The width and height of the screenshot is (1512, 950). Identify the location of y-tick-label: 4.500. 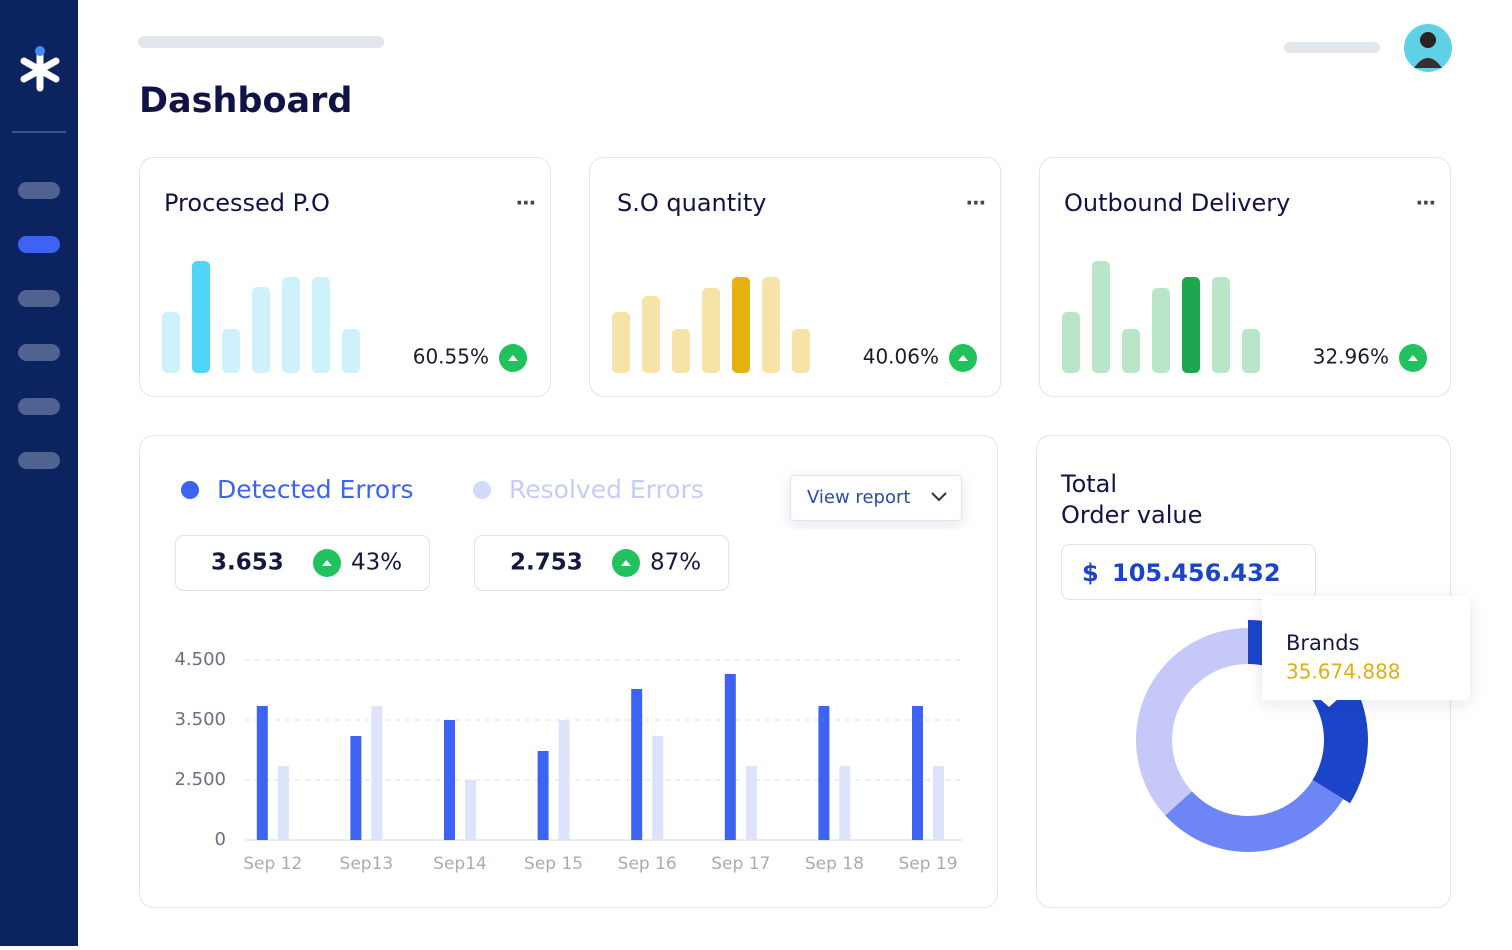
(200, 659).